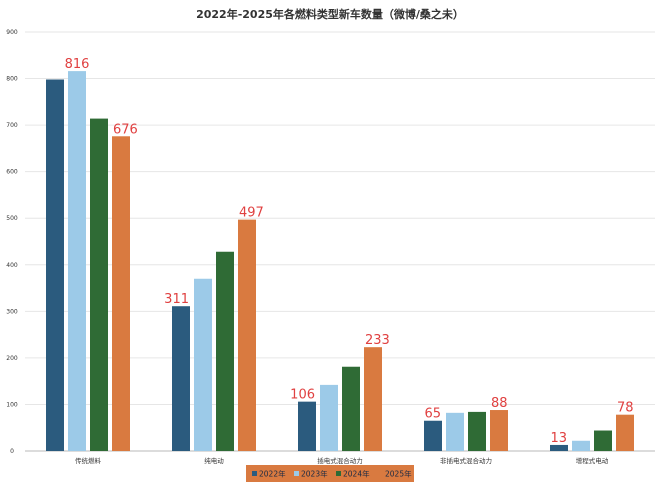  I want to click on data-label: 497, so click(251, 213).